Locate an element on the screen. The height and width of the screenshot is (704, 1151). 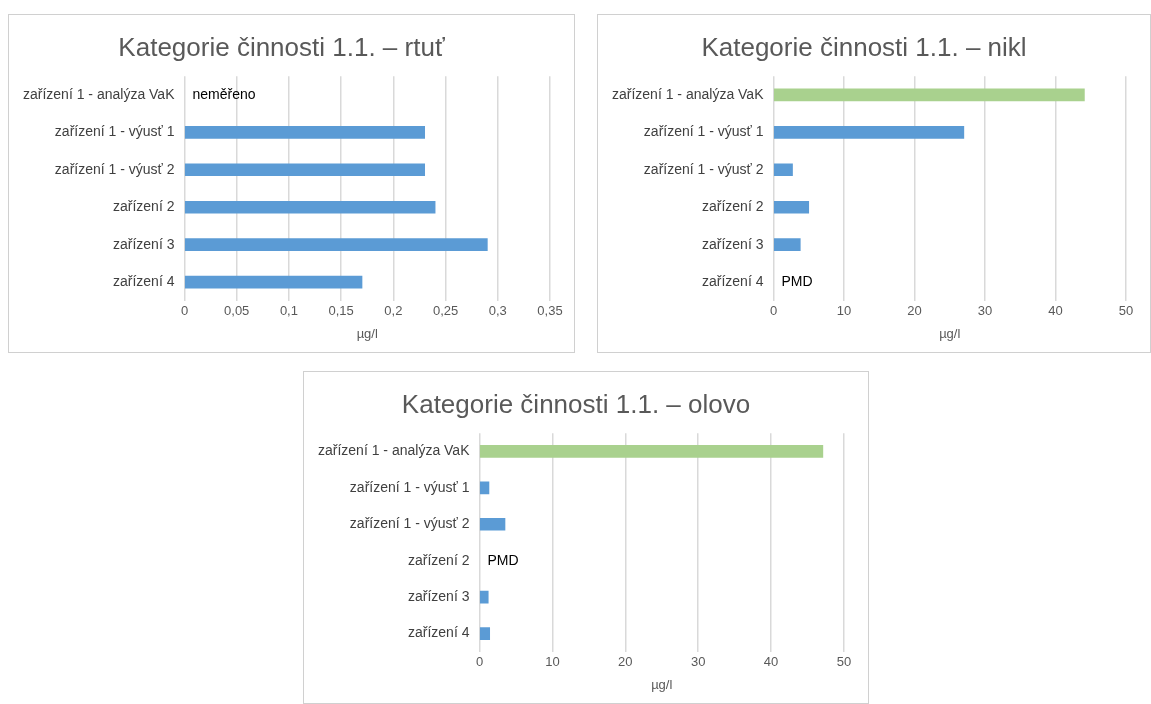
x-tick-label: 0,05 is located at coordinates (237, 311).